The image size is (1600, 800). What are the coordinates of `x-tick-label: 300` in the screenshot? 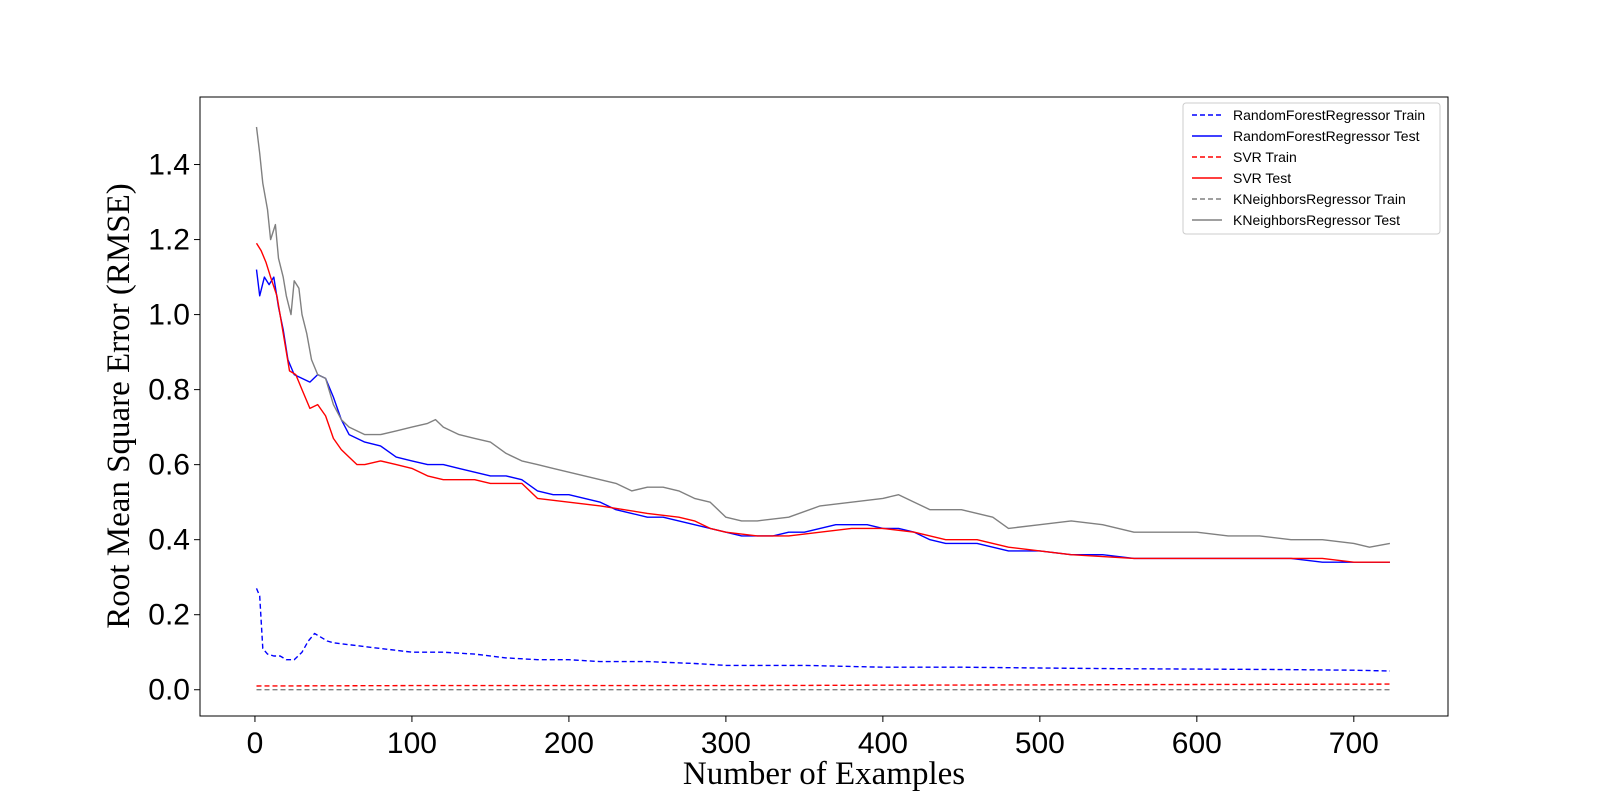 It's located at (726, 743).